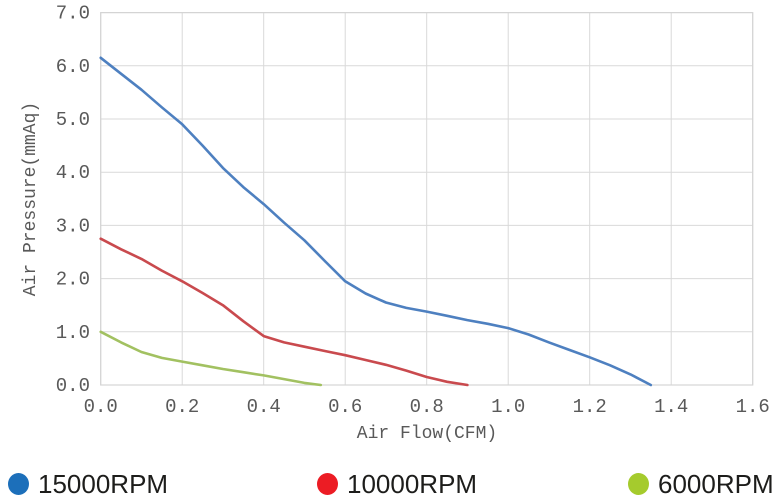 The image size is (784, 500). Describe the element at coordinates (182, 407) in the screenshot. I see `x-tick-label: 0.2` at that location.